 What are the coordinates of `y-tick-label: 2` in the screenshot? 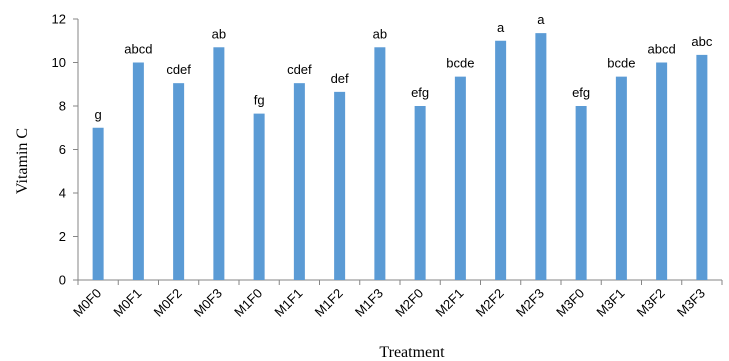 It's located at (62, 236).